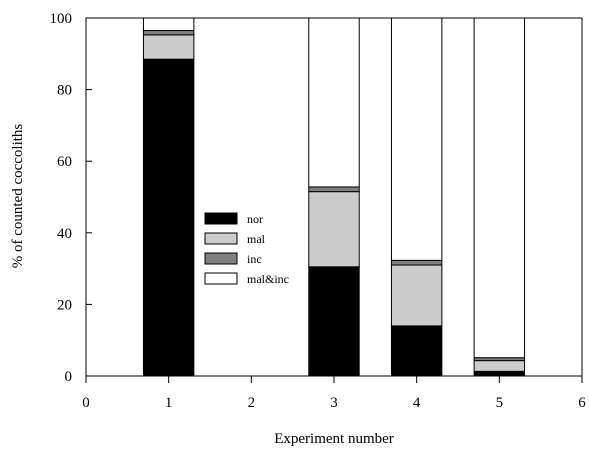  I want to click on legend: nor mal inc mal&inc, so click(246, 249).